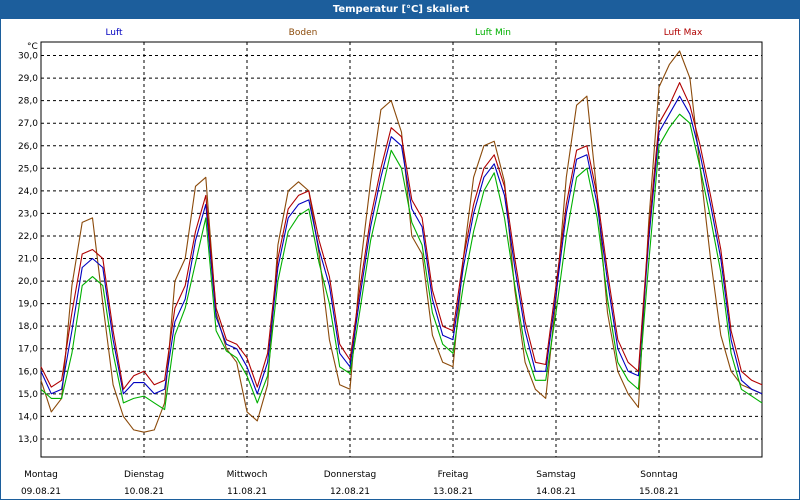  What do you see at coordinates (32, 47) in the screenshot?
I see `y-axis-unit-label: °C` at bounding box center [32, 47].